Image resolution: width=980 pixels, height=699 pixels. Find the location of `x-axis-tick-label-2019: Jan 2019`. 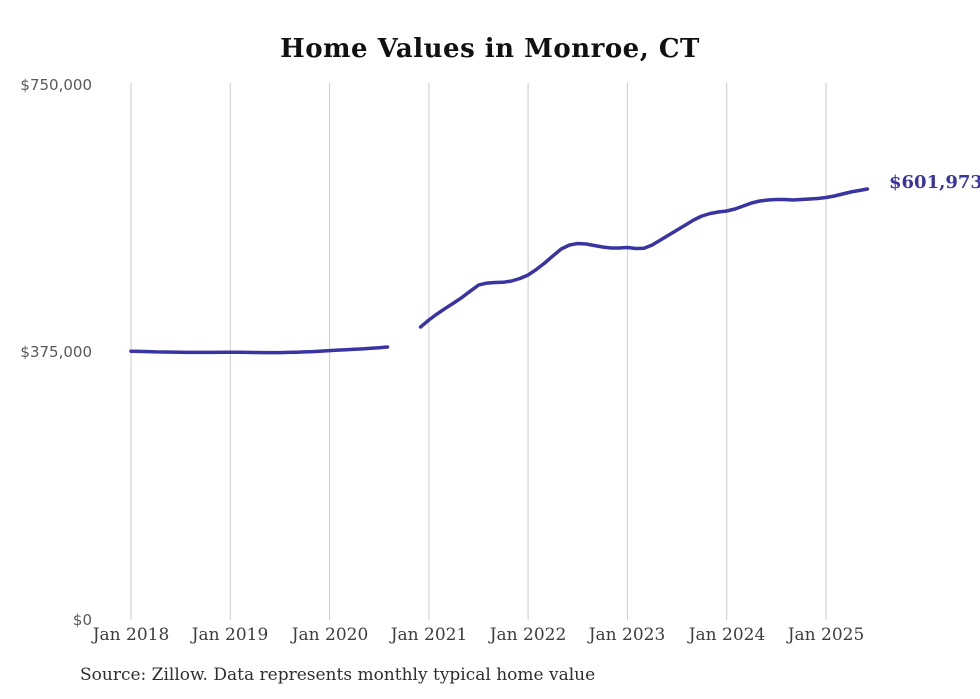

x-axis-tick-label-2019: Jan 2019 is located at coordinates (230, 635).